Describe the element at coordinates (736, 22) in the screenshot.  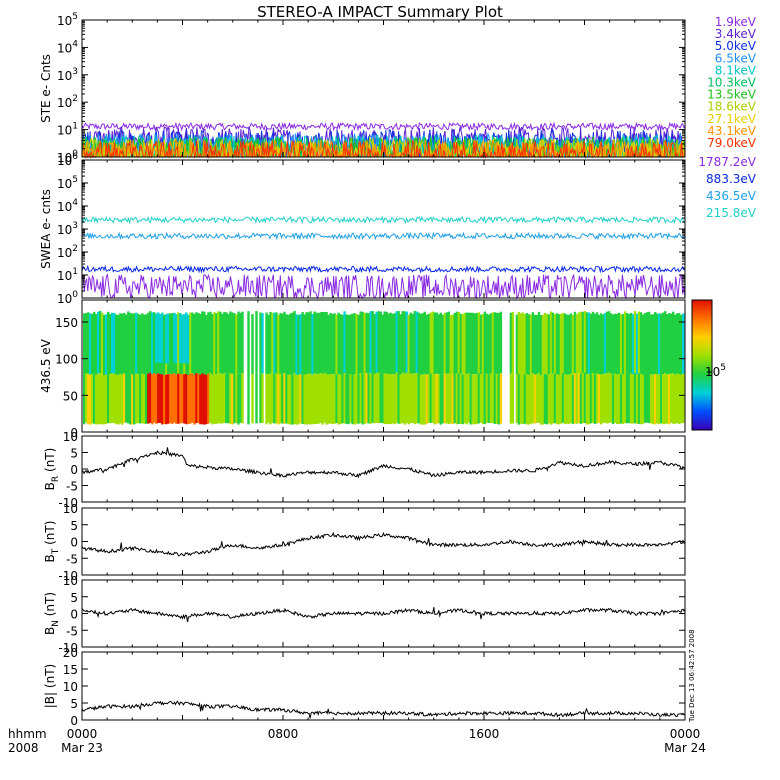
I see `legend-entry: 1.9keV` at that location.